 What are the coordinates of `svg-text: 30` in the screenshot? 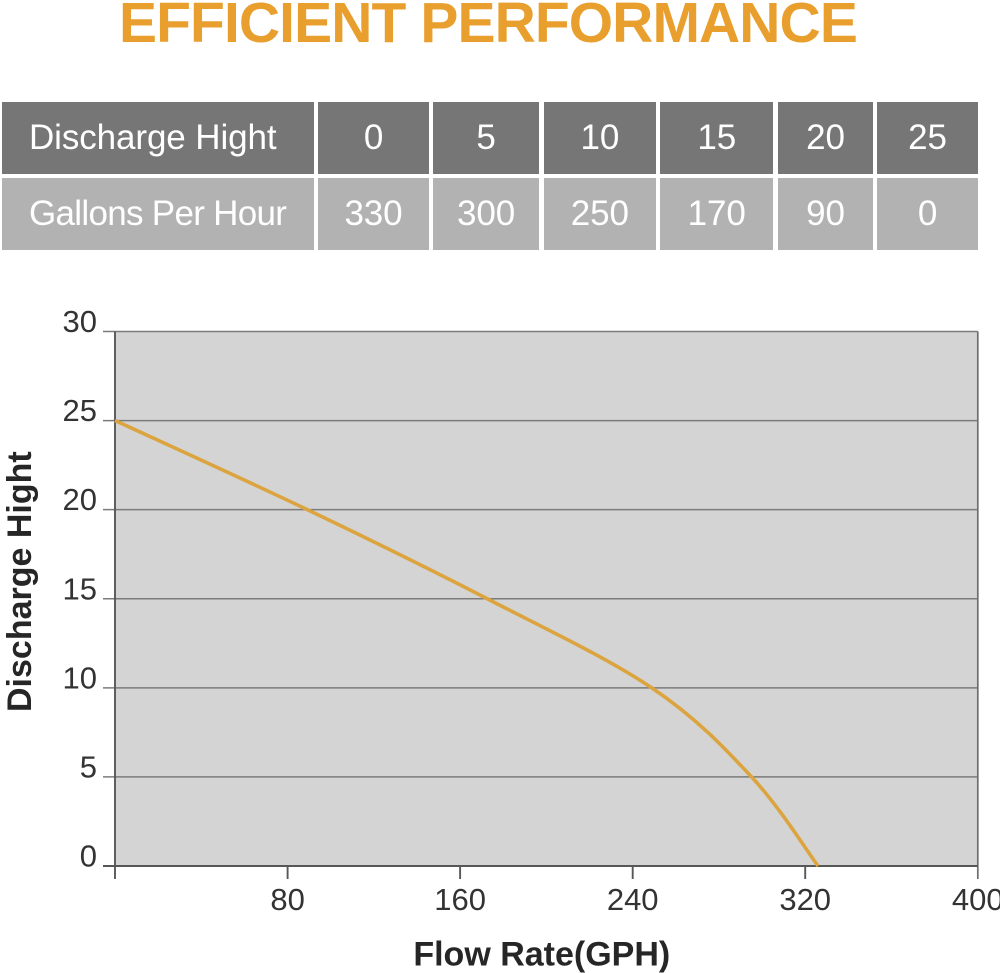 It's located at (80, 321).